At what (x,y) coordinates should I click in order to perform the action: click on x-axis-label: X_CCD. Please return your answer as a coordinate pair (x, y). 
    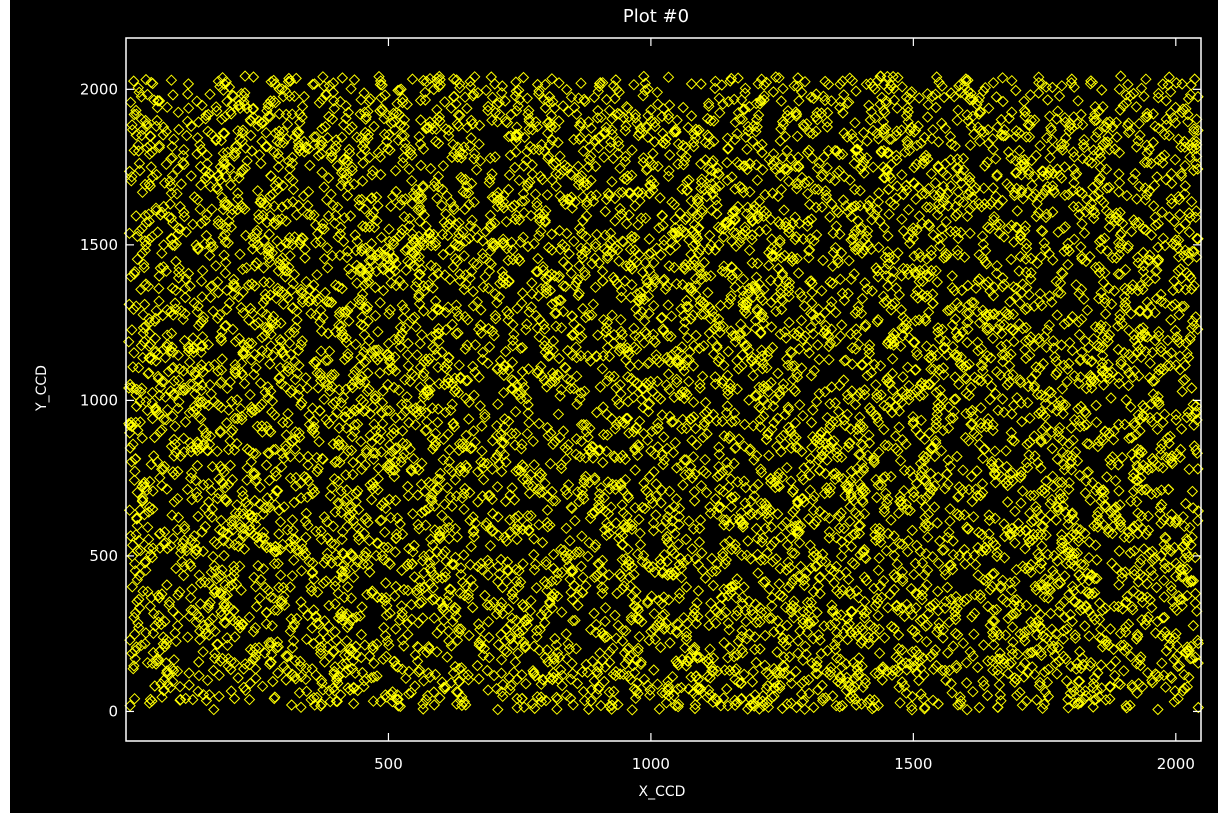
    Looking at the image, I should click on (662, 792).